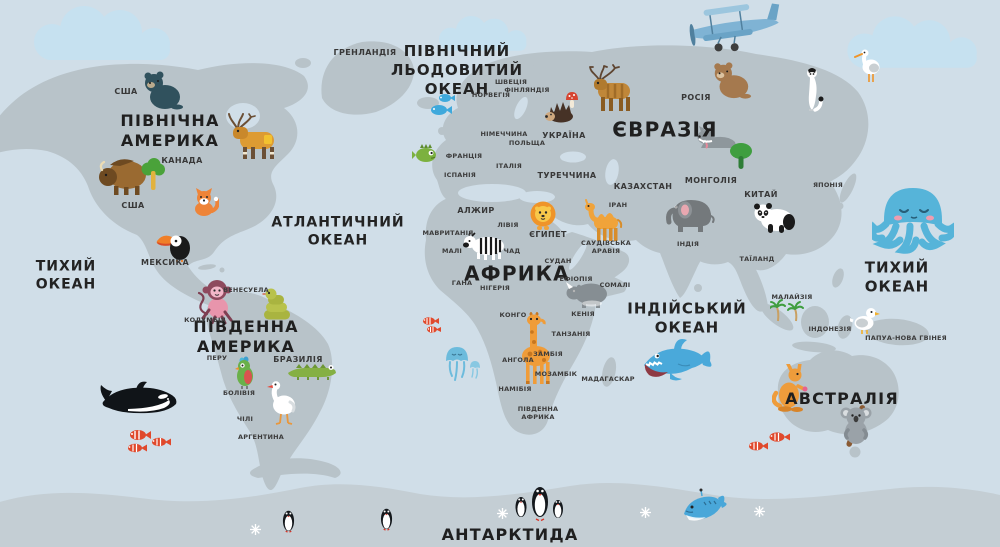  I want to click on heron-icon, so click(281, 403).